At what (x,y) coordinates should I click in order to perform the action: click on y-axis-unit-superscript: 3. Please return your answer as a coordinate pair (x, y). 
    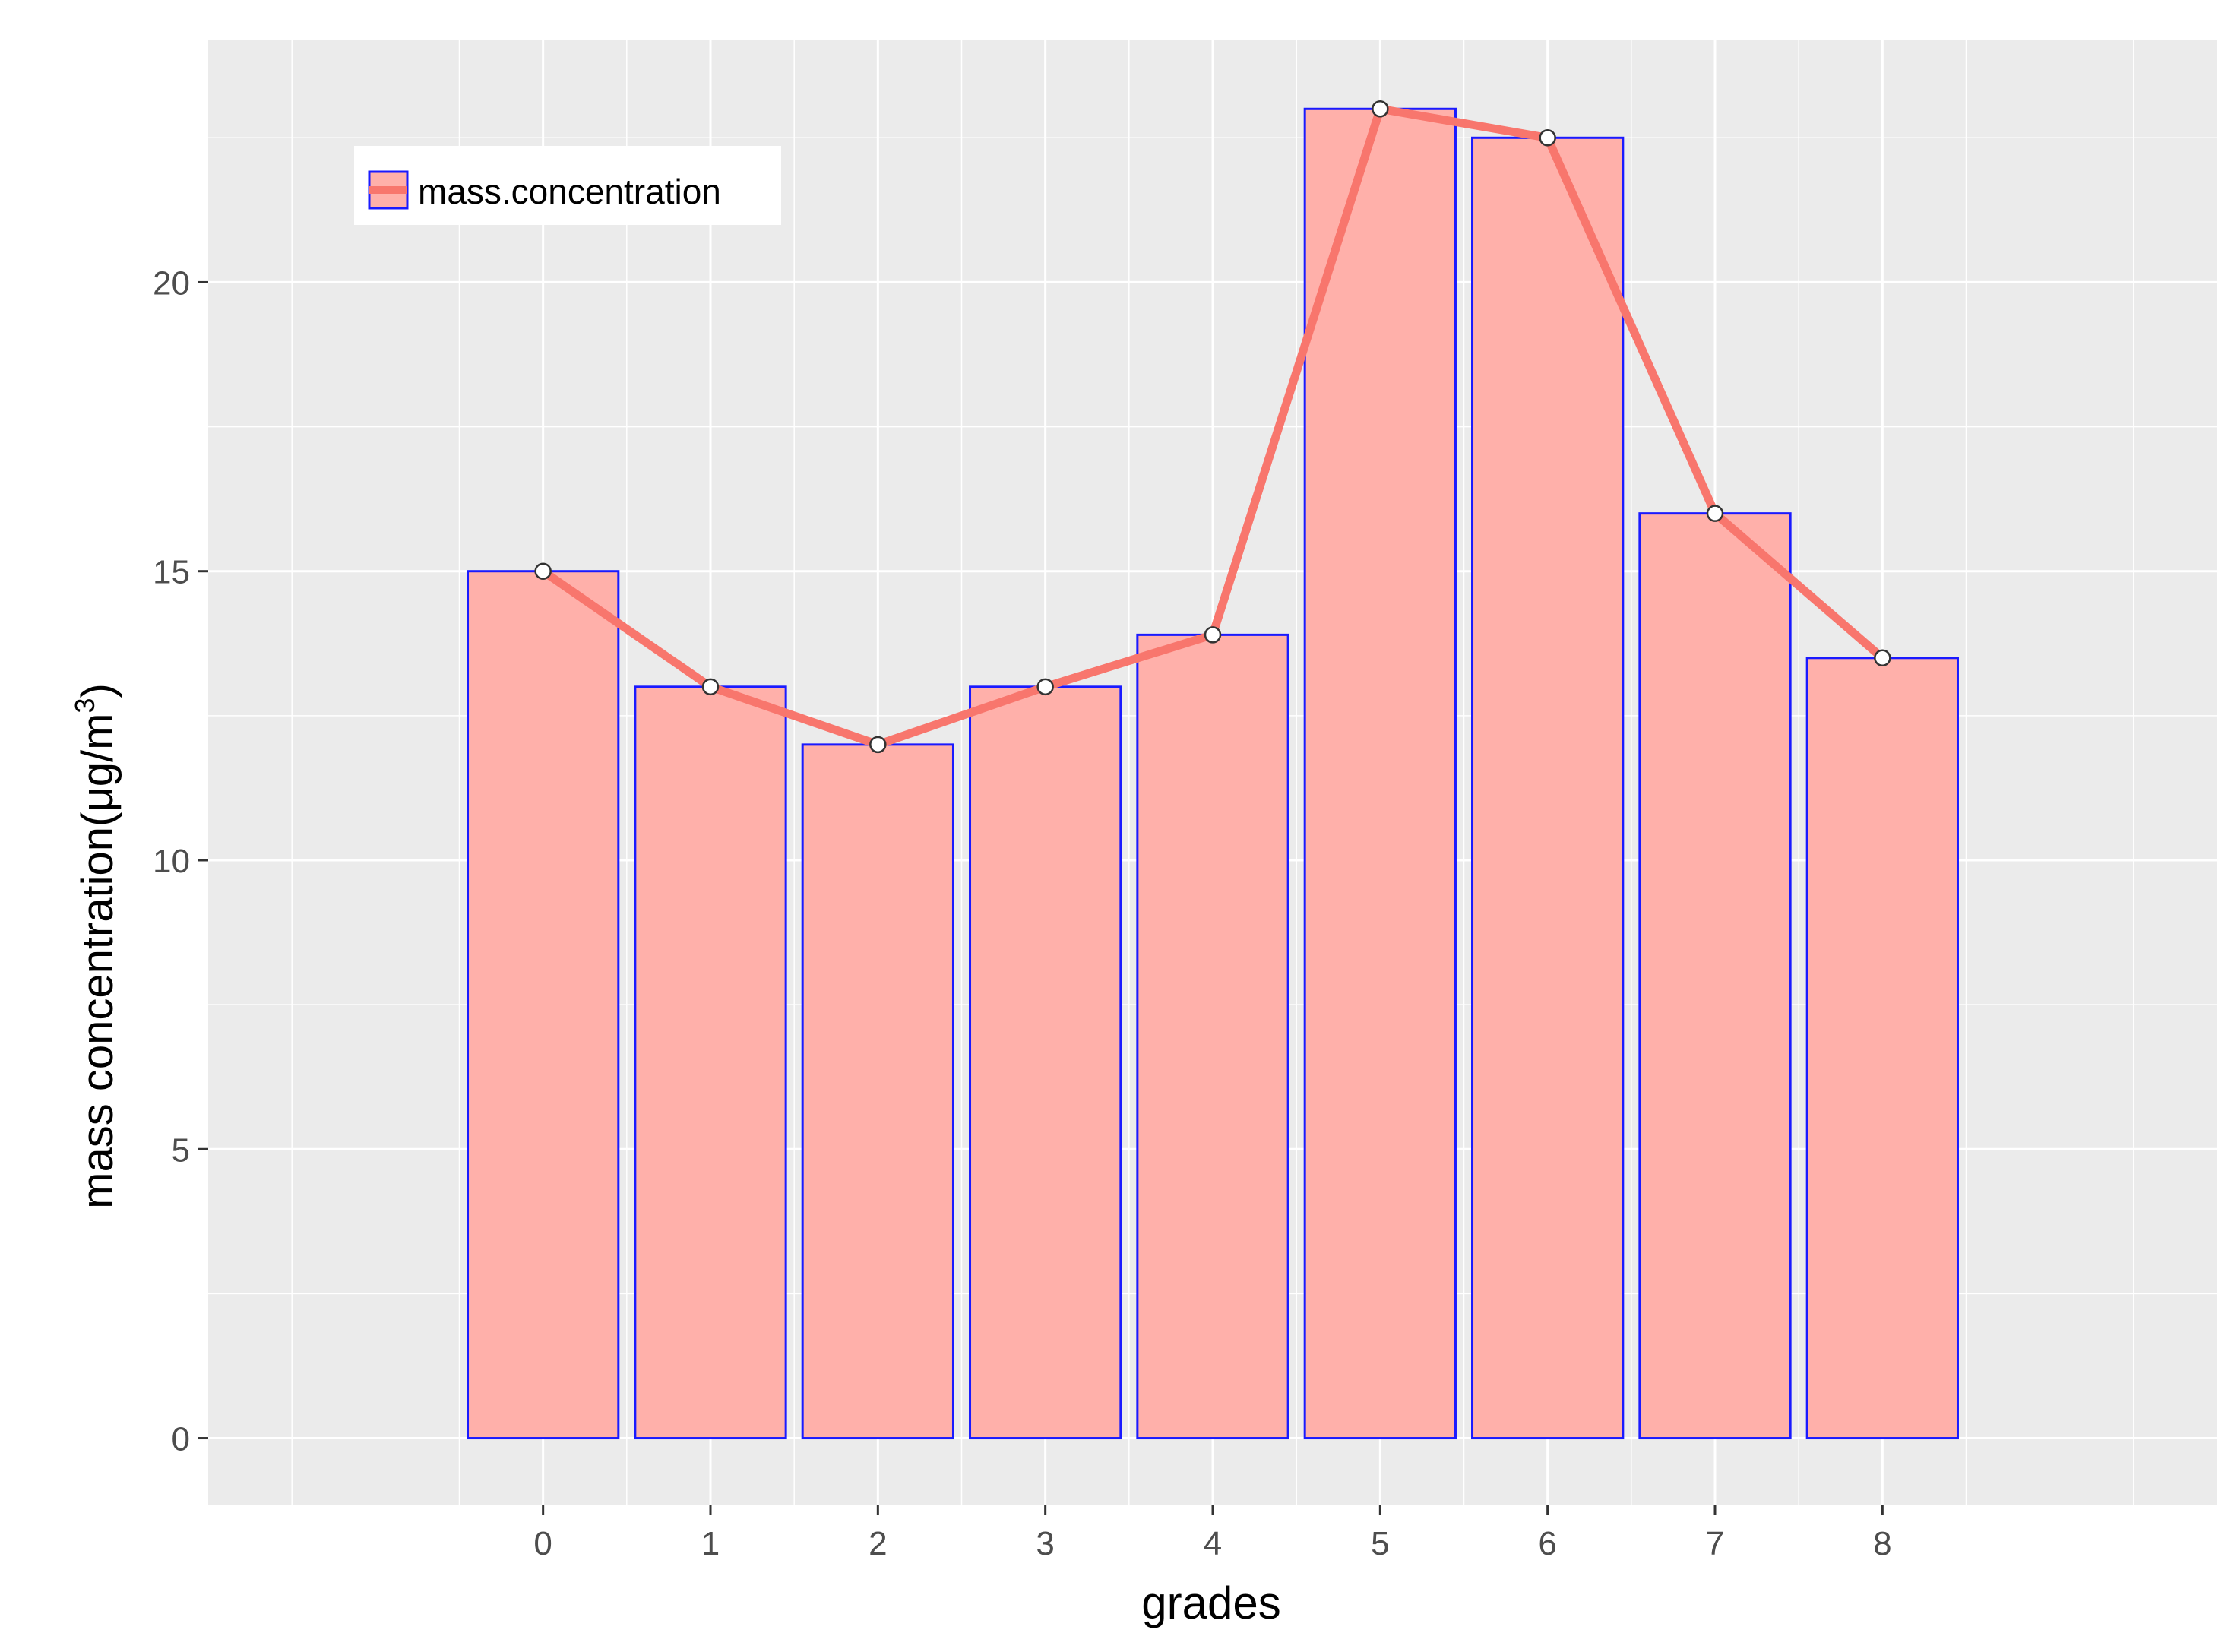
    Looking at the image, I should click on (84, 705).